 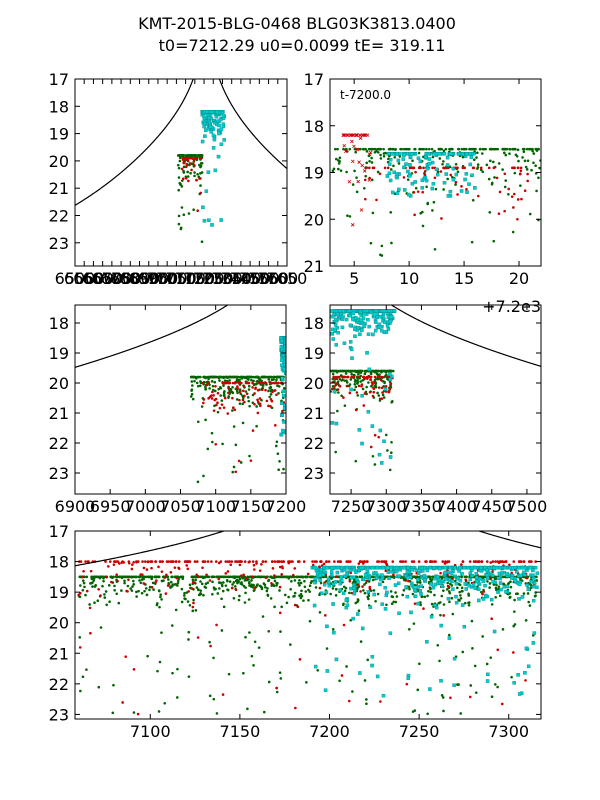 What do you see at coordinates (59, 134) in the screenshot?
I see `y-tick-label: 19` at bounding box center [59, 134].